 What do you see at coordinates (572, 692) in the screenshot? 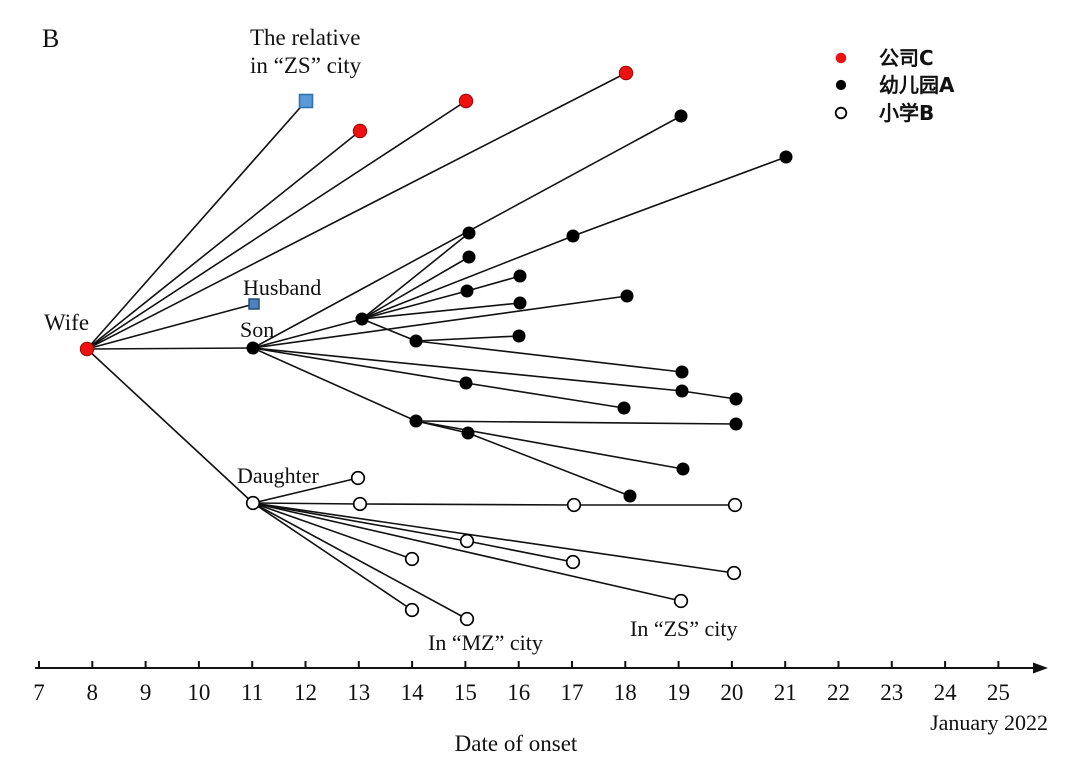
I see `axis-tick-label-17: 17` at bounding box center [572, 692].